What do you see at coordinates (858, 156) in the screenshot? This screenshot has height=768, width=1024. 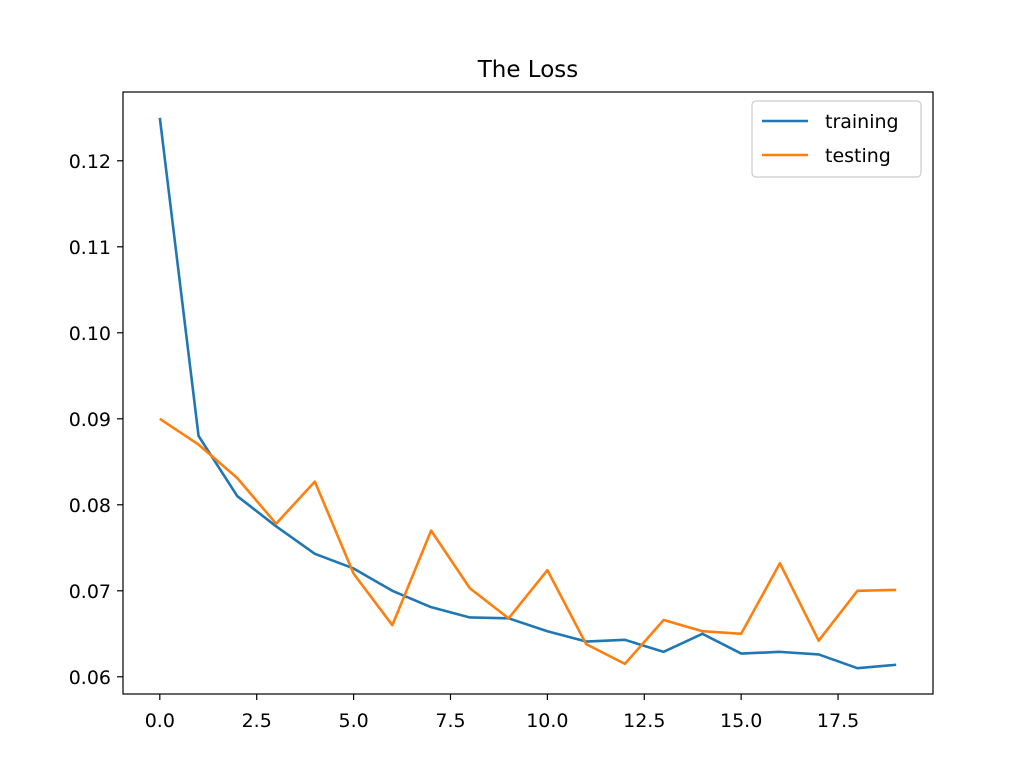 I see `legend-label-testing: testing` at bounding box center [858, 156].